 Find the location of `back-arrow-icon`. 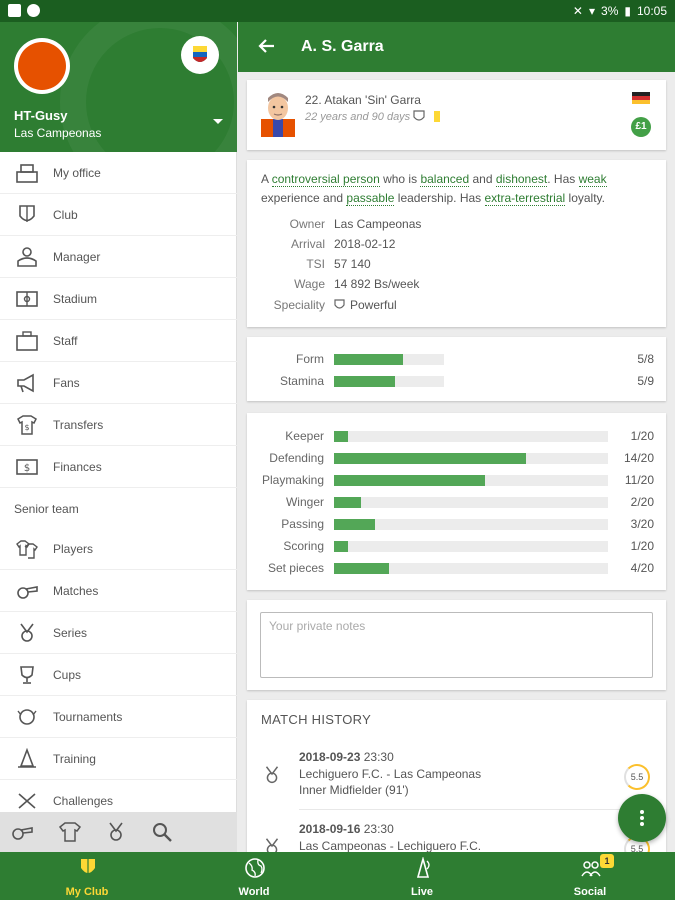

back-arrow-icon is located at coordinates (267, 46).